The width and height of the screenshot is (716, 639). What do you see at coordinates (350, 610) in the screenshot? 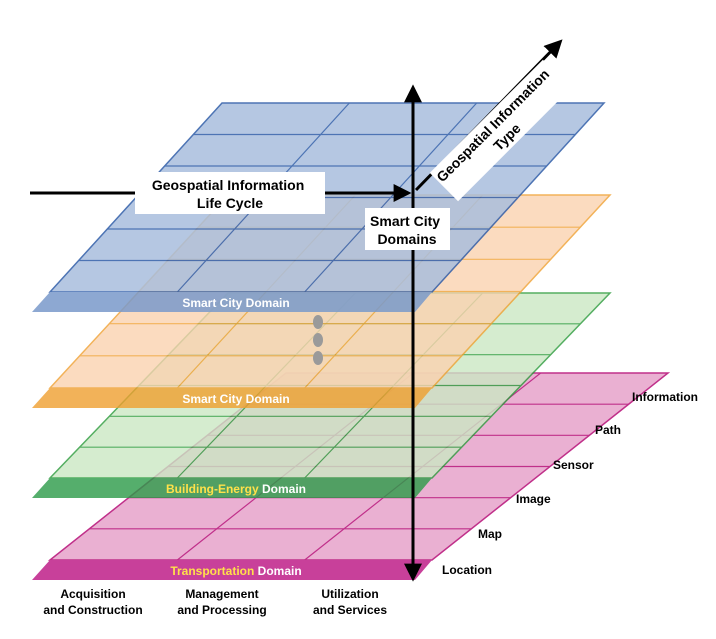
I see `label-line: and Services` at bounding box center [350, 610].